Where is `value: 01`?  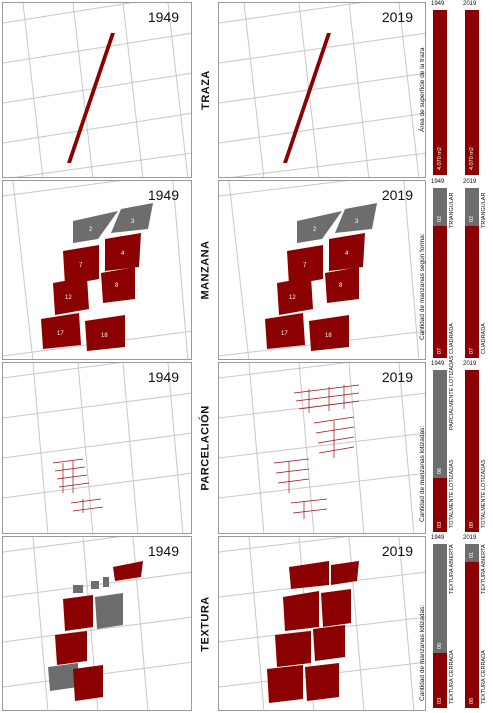 value: 01 is located at coordinates (472, 554).